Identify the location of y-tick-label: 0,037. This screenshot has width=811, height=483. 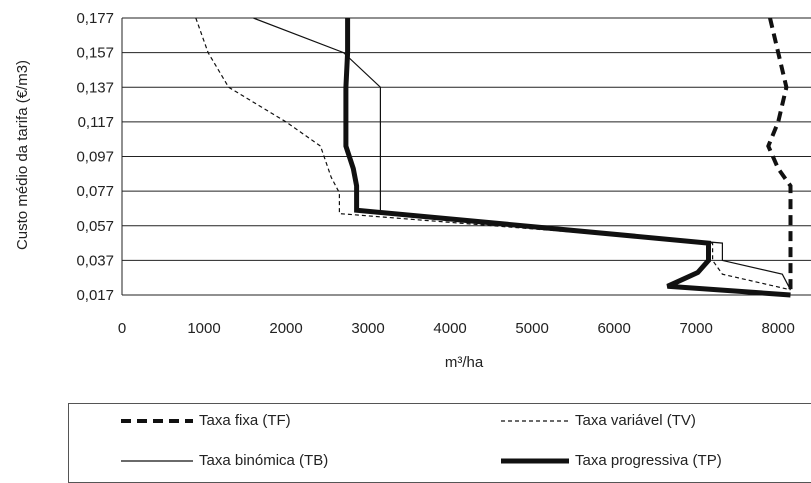
(95, 260).